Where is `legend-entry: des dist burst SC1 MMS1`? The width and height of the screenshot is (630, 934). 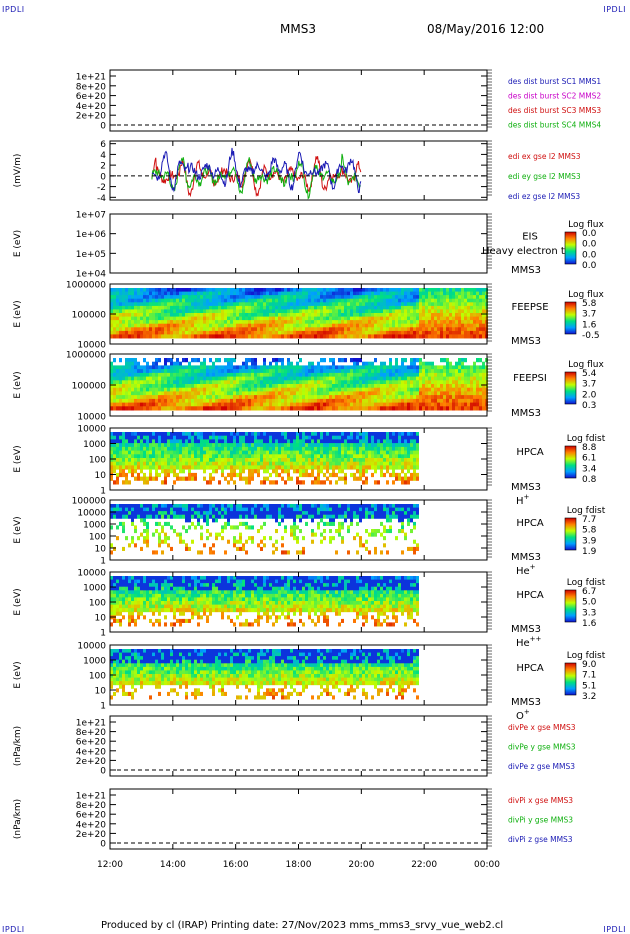
legend-entry: des dist burst SC1 MMS1 is located at coordinates (554, 81).